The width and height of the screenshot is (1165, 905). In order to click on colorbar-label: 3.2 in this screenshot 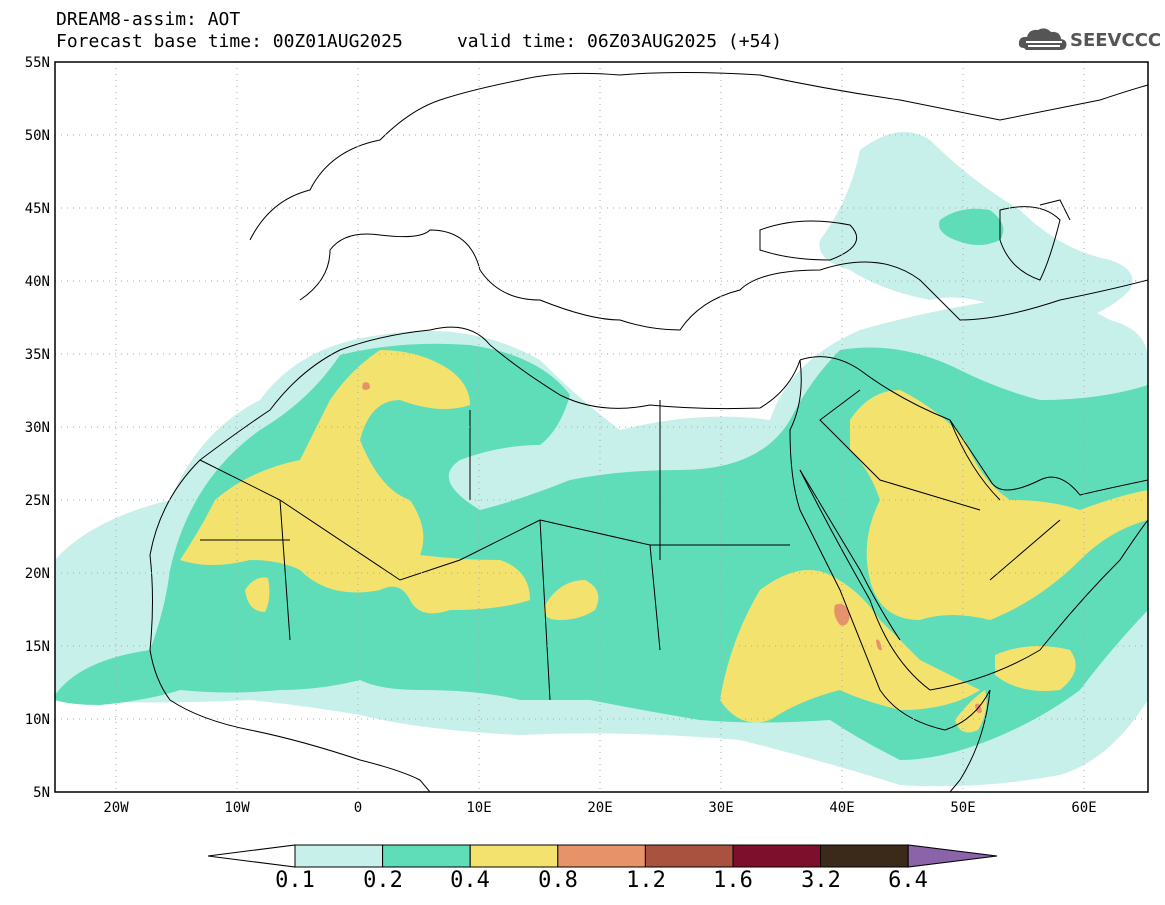, I will do `click(821, 880)`.